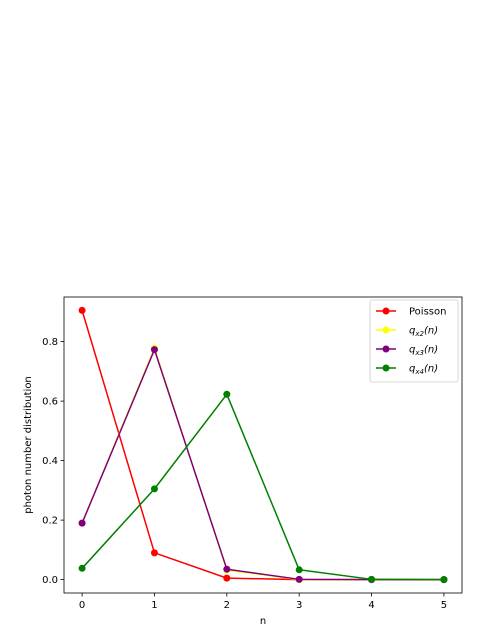  What do you see at coordinates (263, 621) in the screenshot?
I see `x-axis-label: n` at bounding box center [263, 621].